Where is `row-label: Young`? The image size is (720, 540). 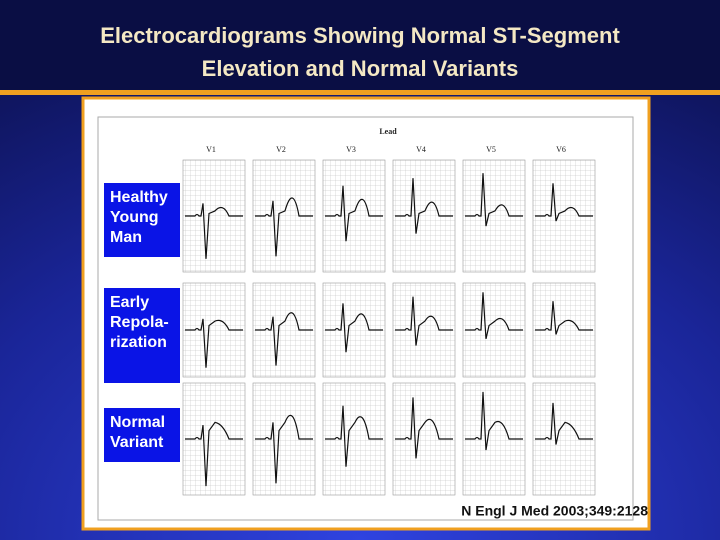 row-label: Young is located at coordinates (134, 217).